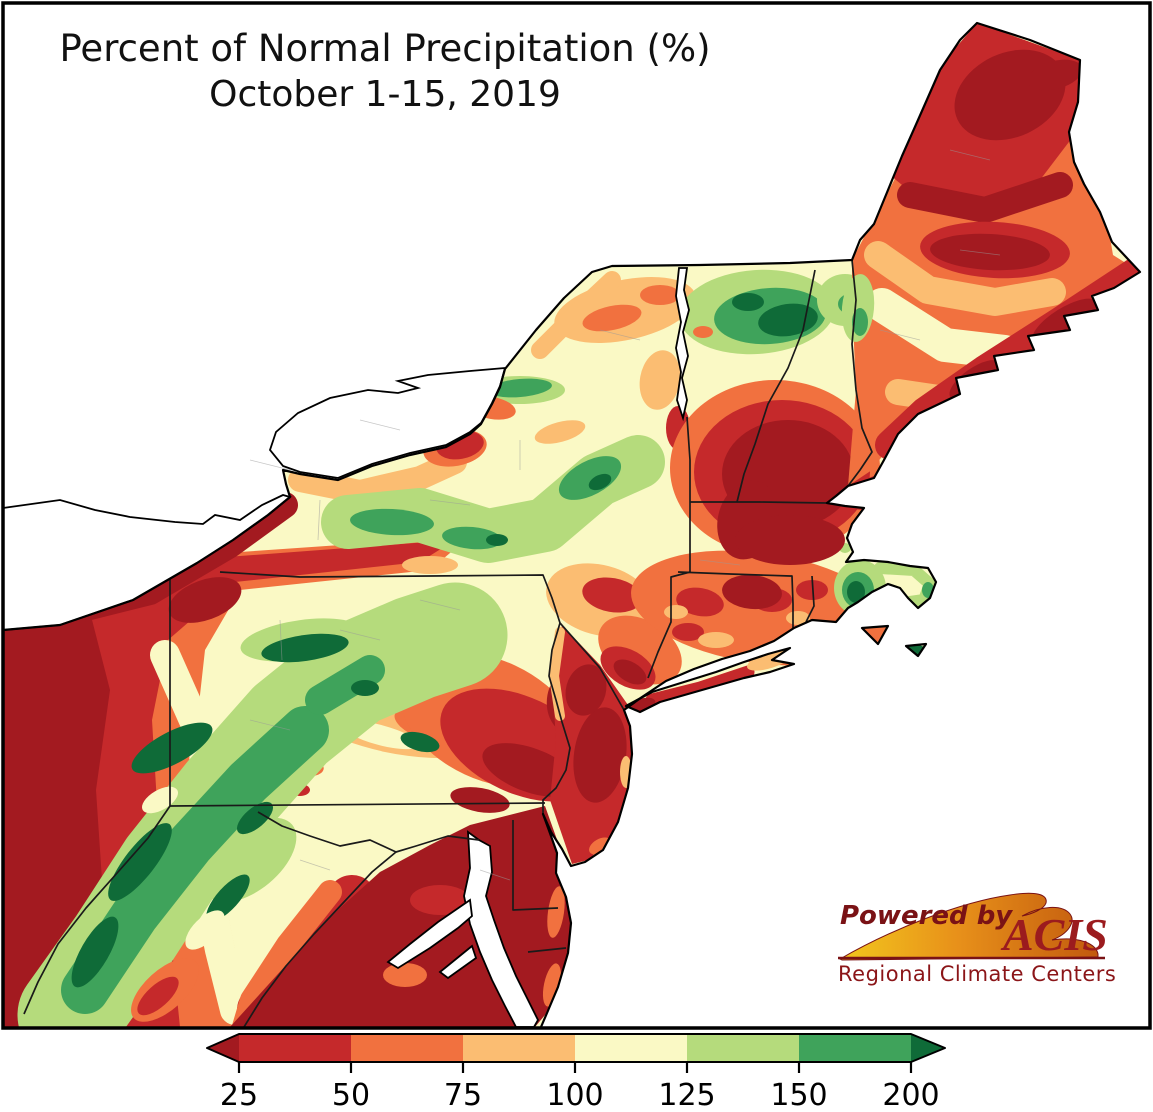  I want to click on acis-swoosh, so click(968, 926).